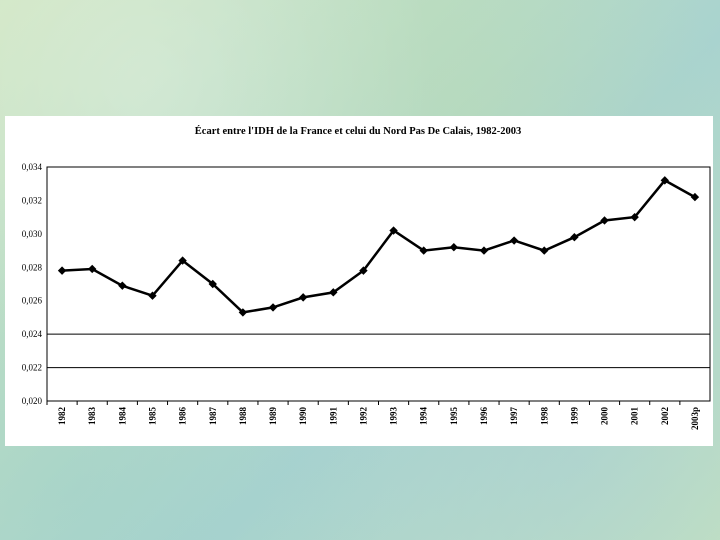 Image resolution: width=720 pixels, height=540 pixels. I want to click on x-tick-label: 1991, so click(333, 416).